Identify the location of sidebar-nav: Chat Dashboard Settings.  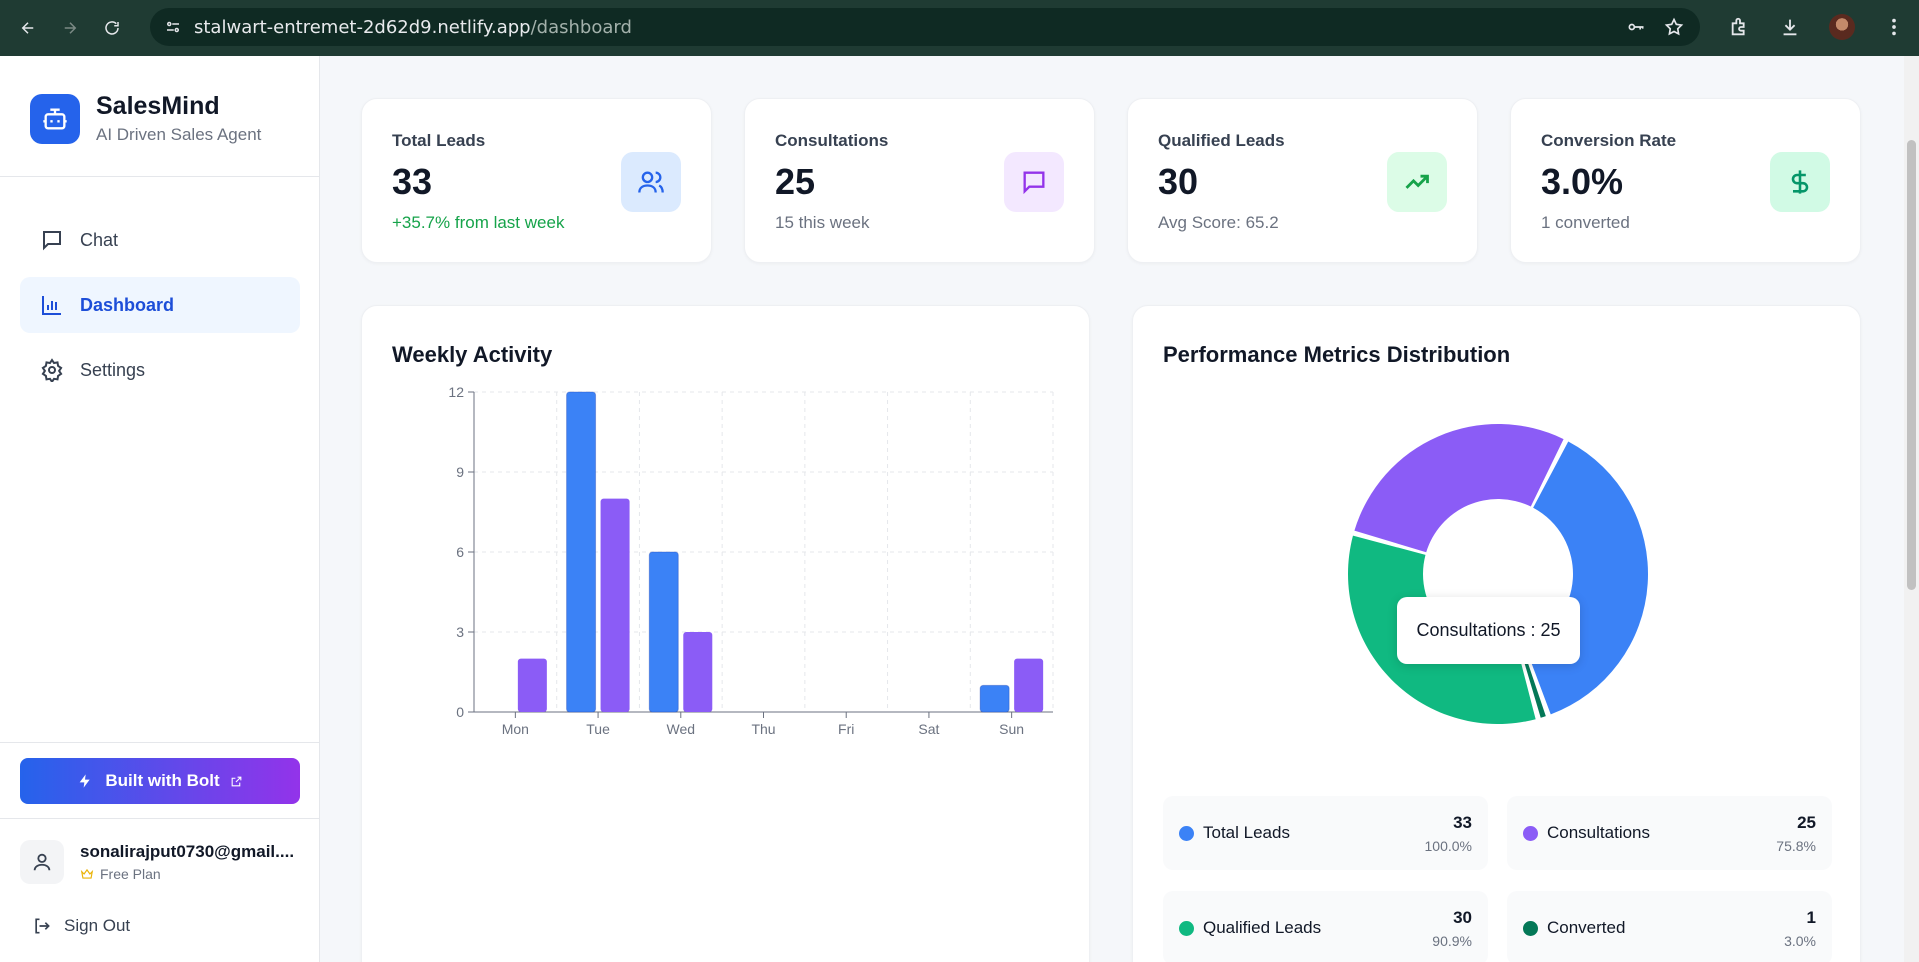
(160, 309).